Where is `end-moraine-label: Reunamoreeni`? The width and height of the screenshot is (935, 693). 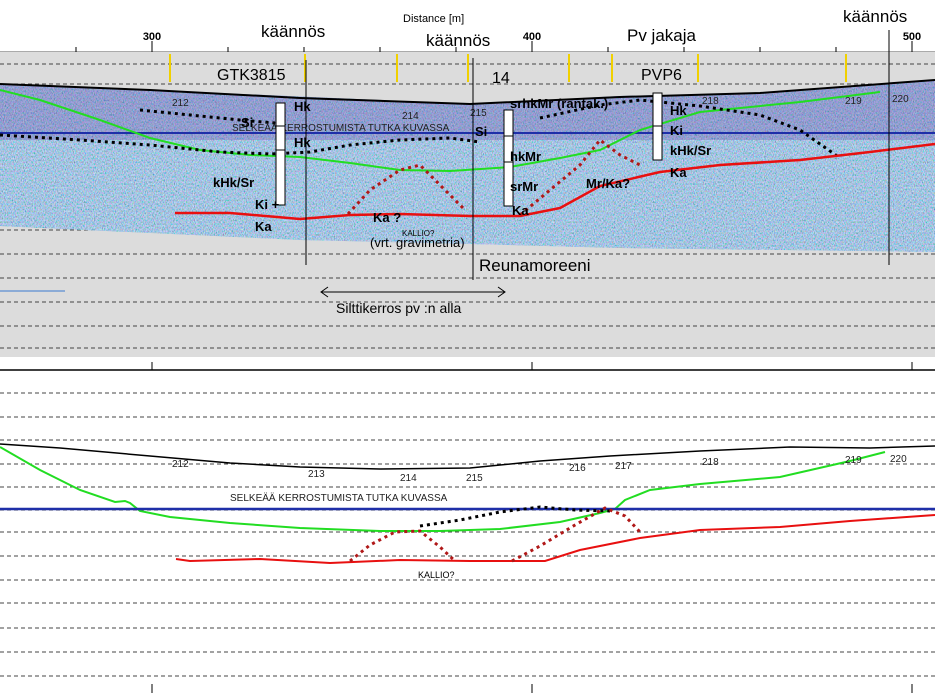 end-moraine-label: Reunamoreeni is located at coordinates (535, 265).